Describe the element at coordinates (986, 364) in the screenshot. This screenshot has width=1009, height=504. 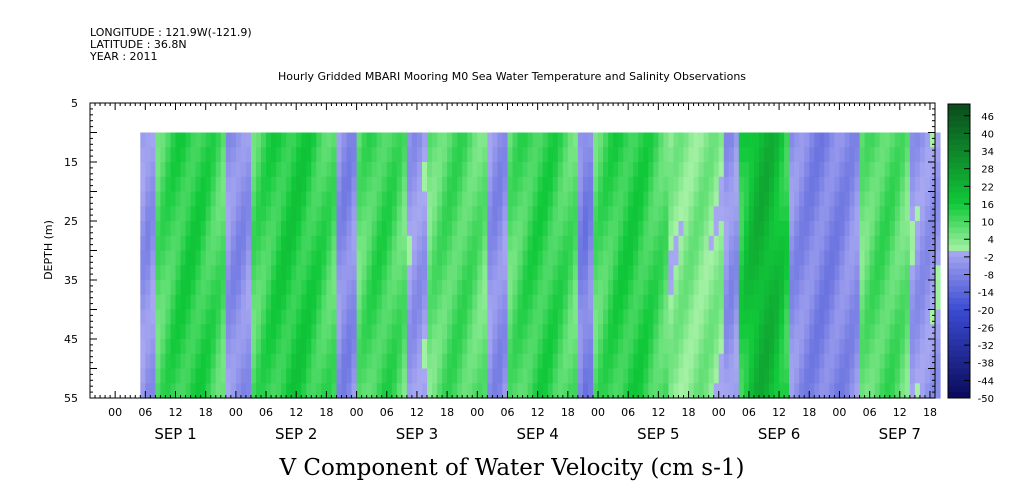
I see `colorbar-label: -38` at that location.